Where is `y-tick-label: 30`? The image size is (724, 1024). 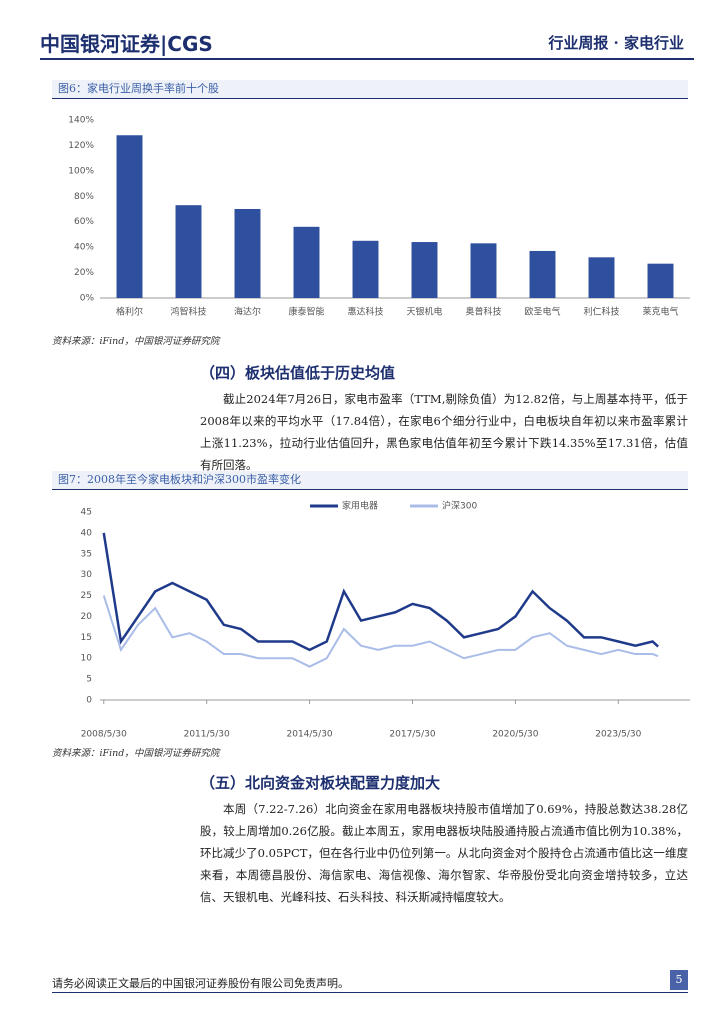
y-tick-label: 30 is located at coordinates (87, 575).